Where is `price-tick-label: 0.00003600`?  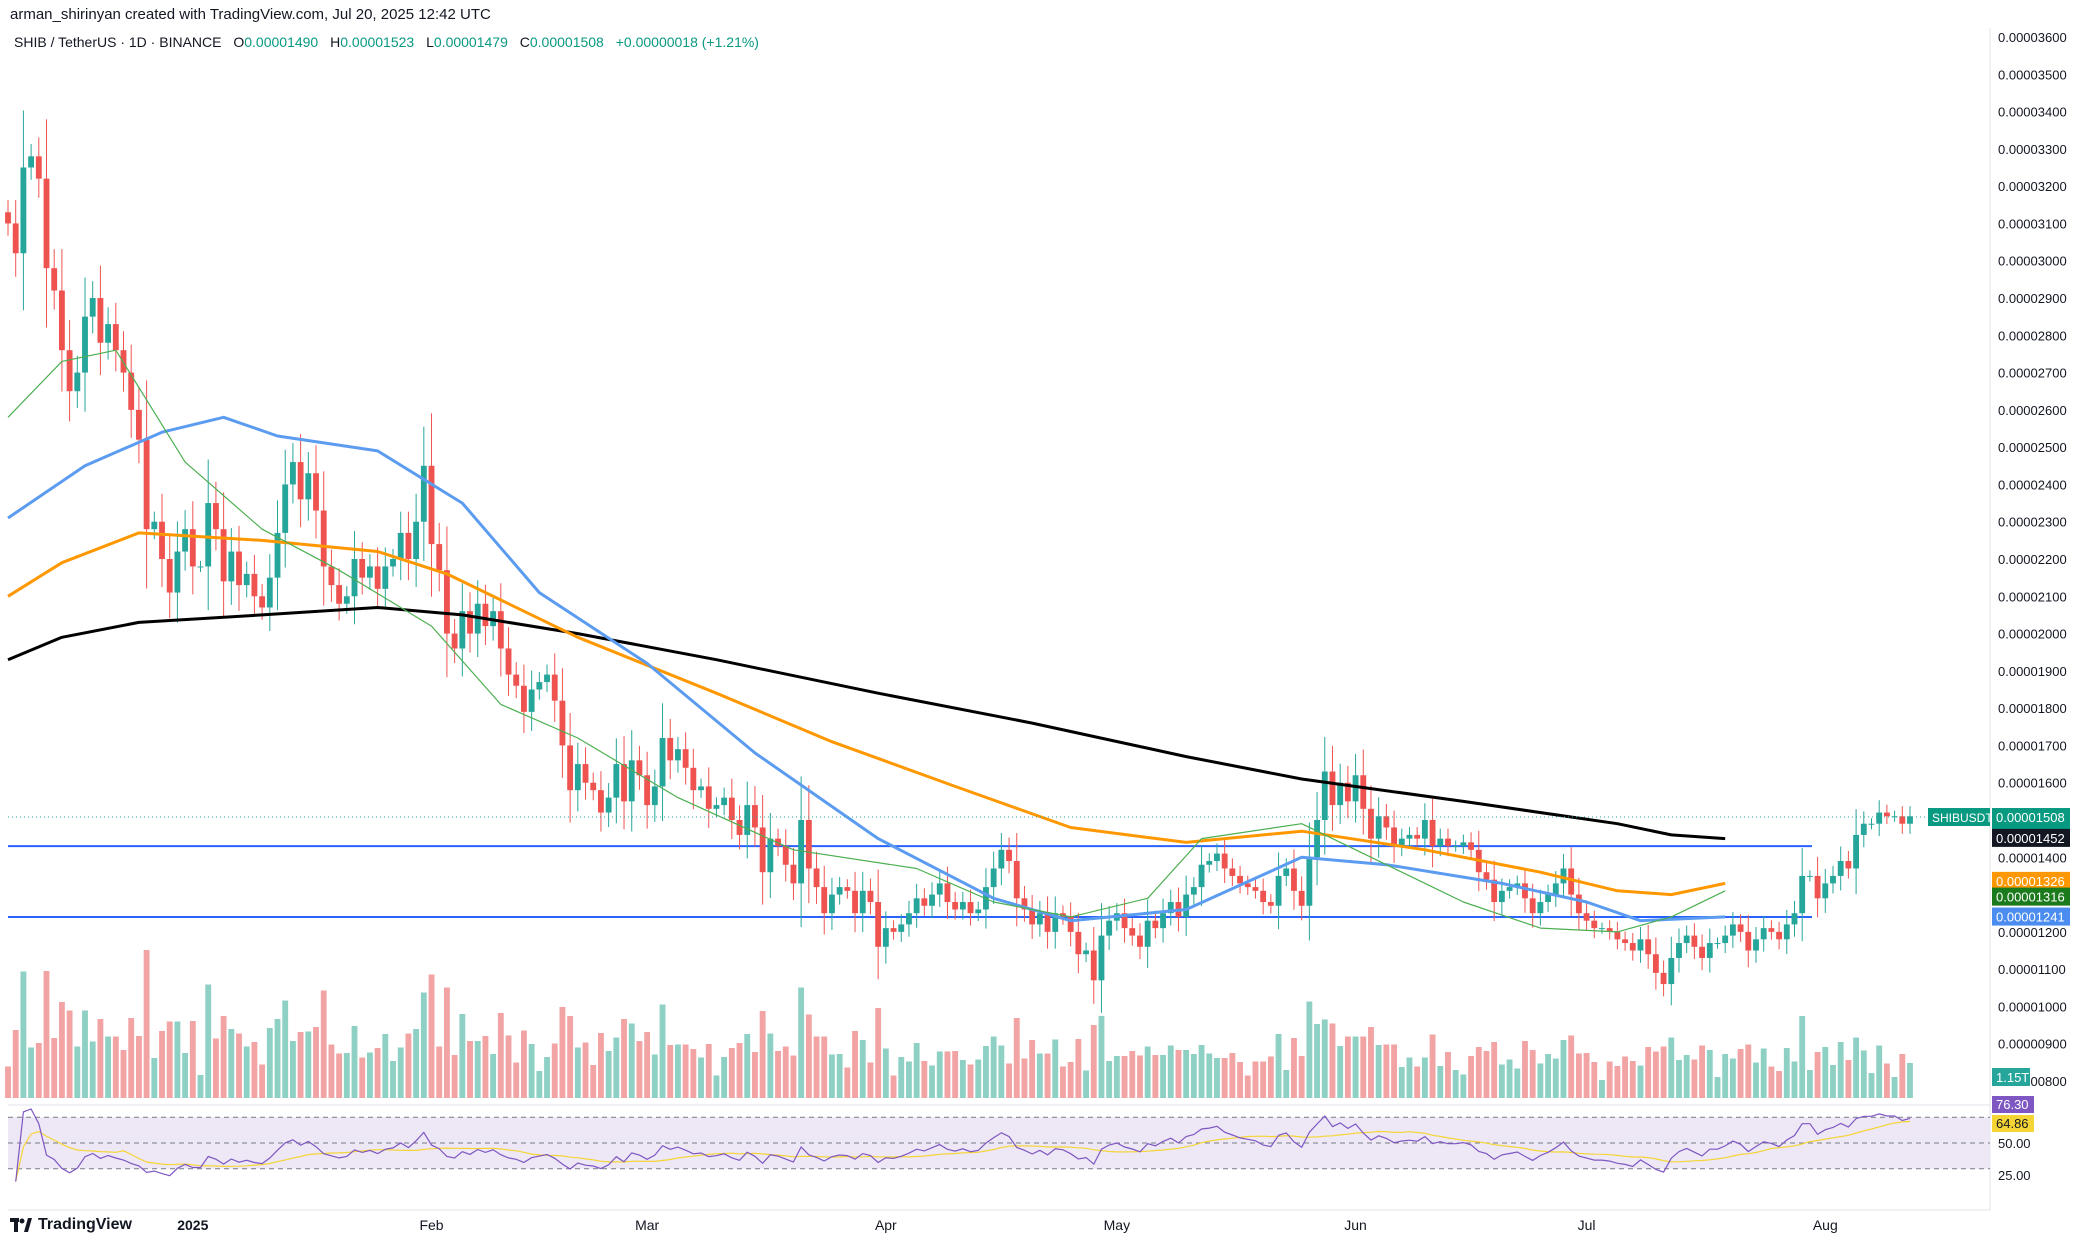 price-tick-label: 0.00003600 is located at coordinates (2032, 37).